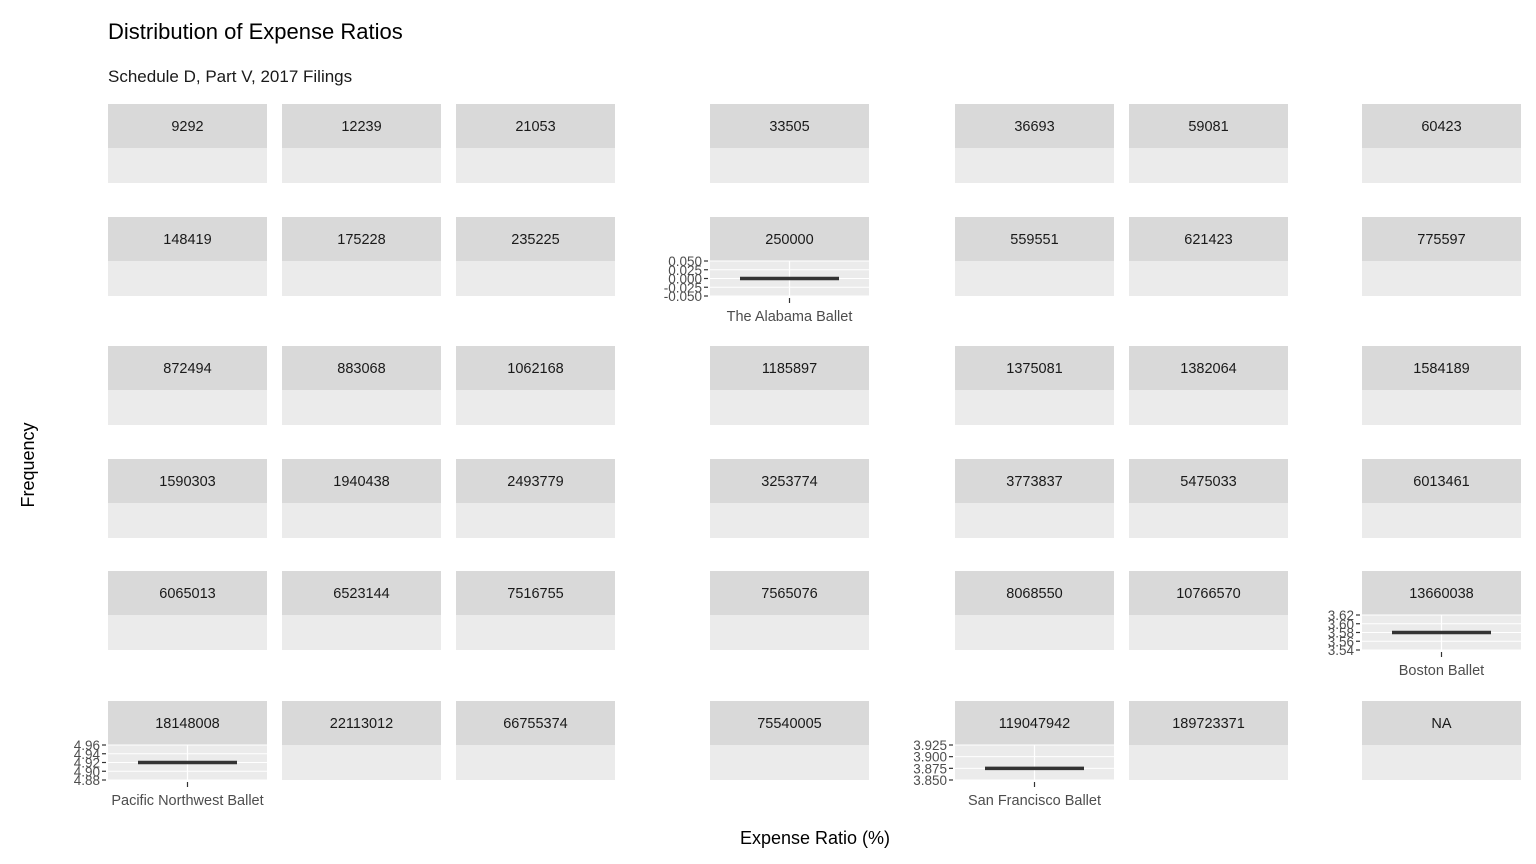 This screenshot has width=1536, height=864. What do you see at coordinates (789, 610) in the screenshot?
I see `facet-panel: 7565076` at bounding box center [789, 610].